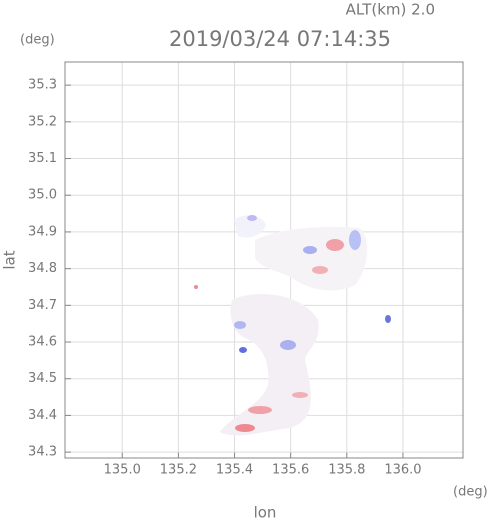  I want to click on x-tick-label: 135.0, so click(122, 470).